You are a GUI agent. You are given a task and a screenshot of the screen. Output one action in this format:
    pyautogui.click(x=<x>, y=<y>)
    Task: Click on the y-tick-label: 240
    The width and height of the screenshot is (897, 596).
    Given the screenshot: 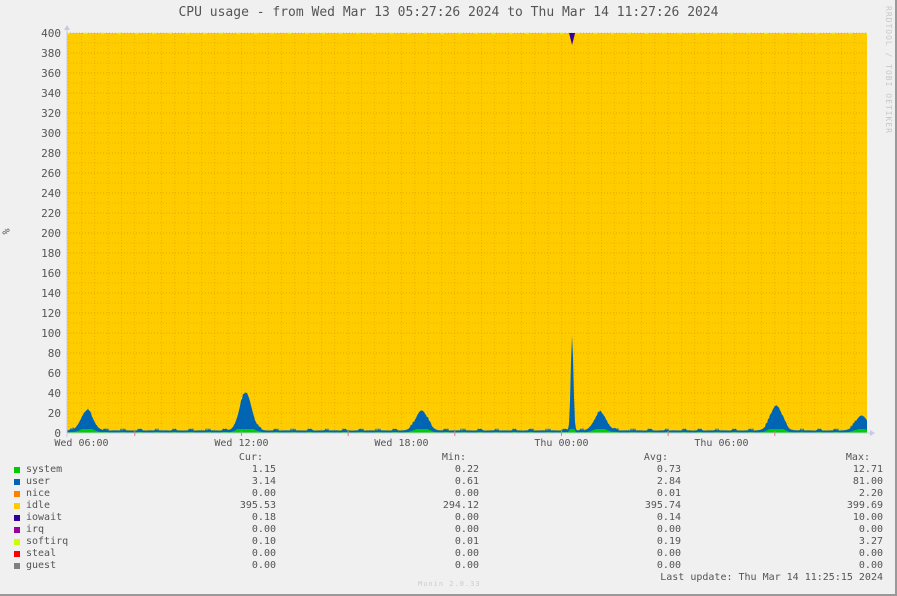 What is the action you would take?
    pyautogui.click(x=51, y=193)
    